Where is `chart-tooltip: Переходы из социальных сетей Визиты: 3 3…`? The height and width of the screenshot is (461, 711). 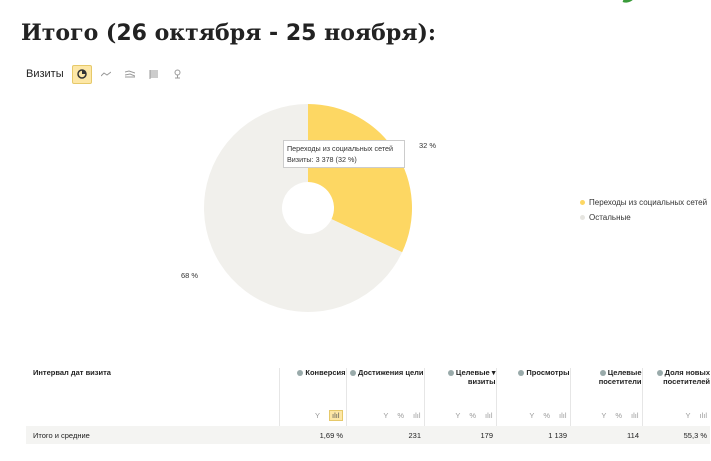
chart-tooltip: Переходы из социальных сетей Визиты: 3 3… is located at coordinates (344, 154).